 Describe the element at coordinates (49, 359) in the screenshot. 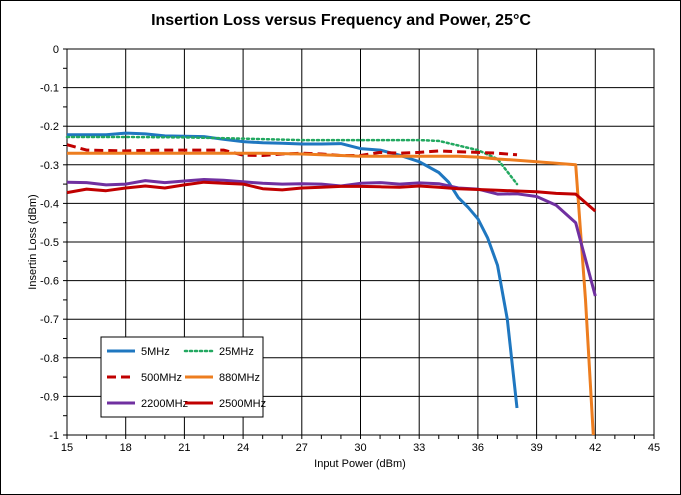

I see `y-tick-label: -0.8` at that location.